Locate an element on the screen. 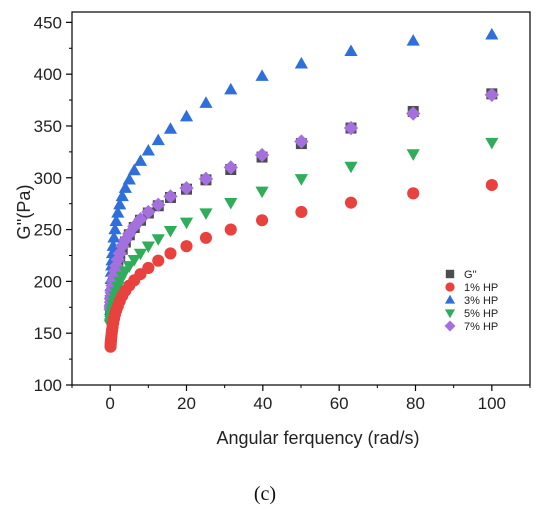 This screenshot has width=550, height=510. x-tick-label: 20 is located at coordinates (186, 403).